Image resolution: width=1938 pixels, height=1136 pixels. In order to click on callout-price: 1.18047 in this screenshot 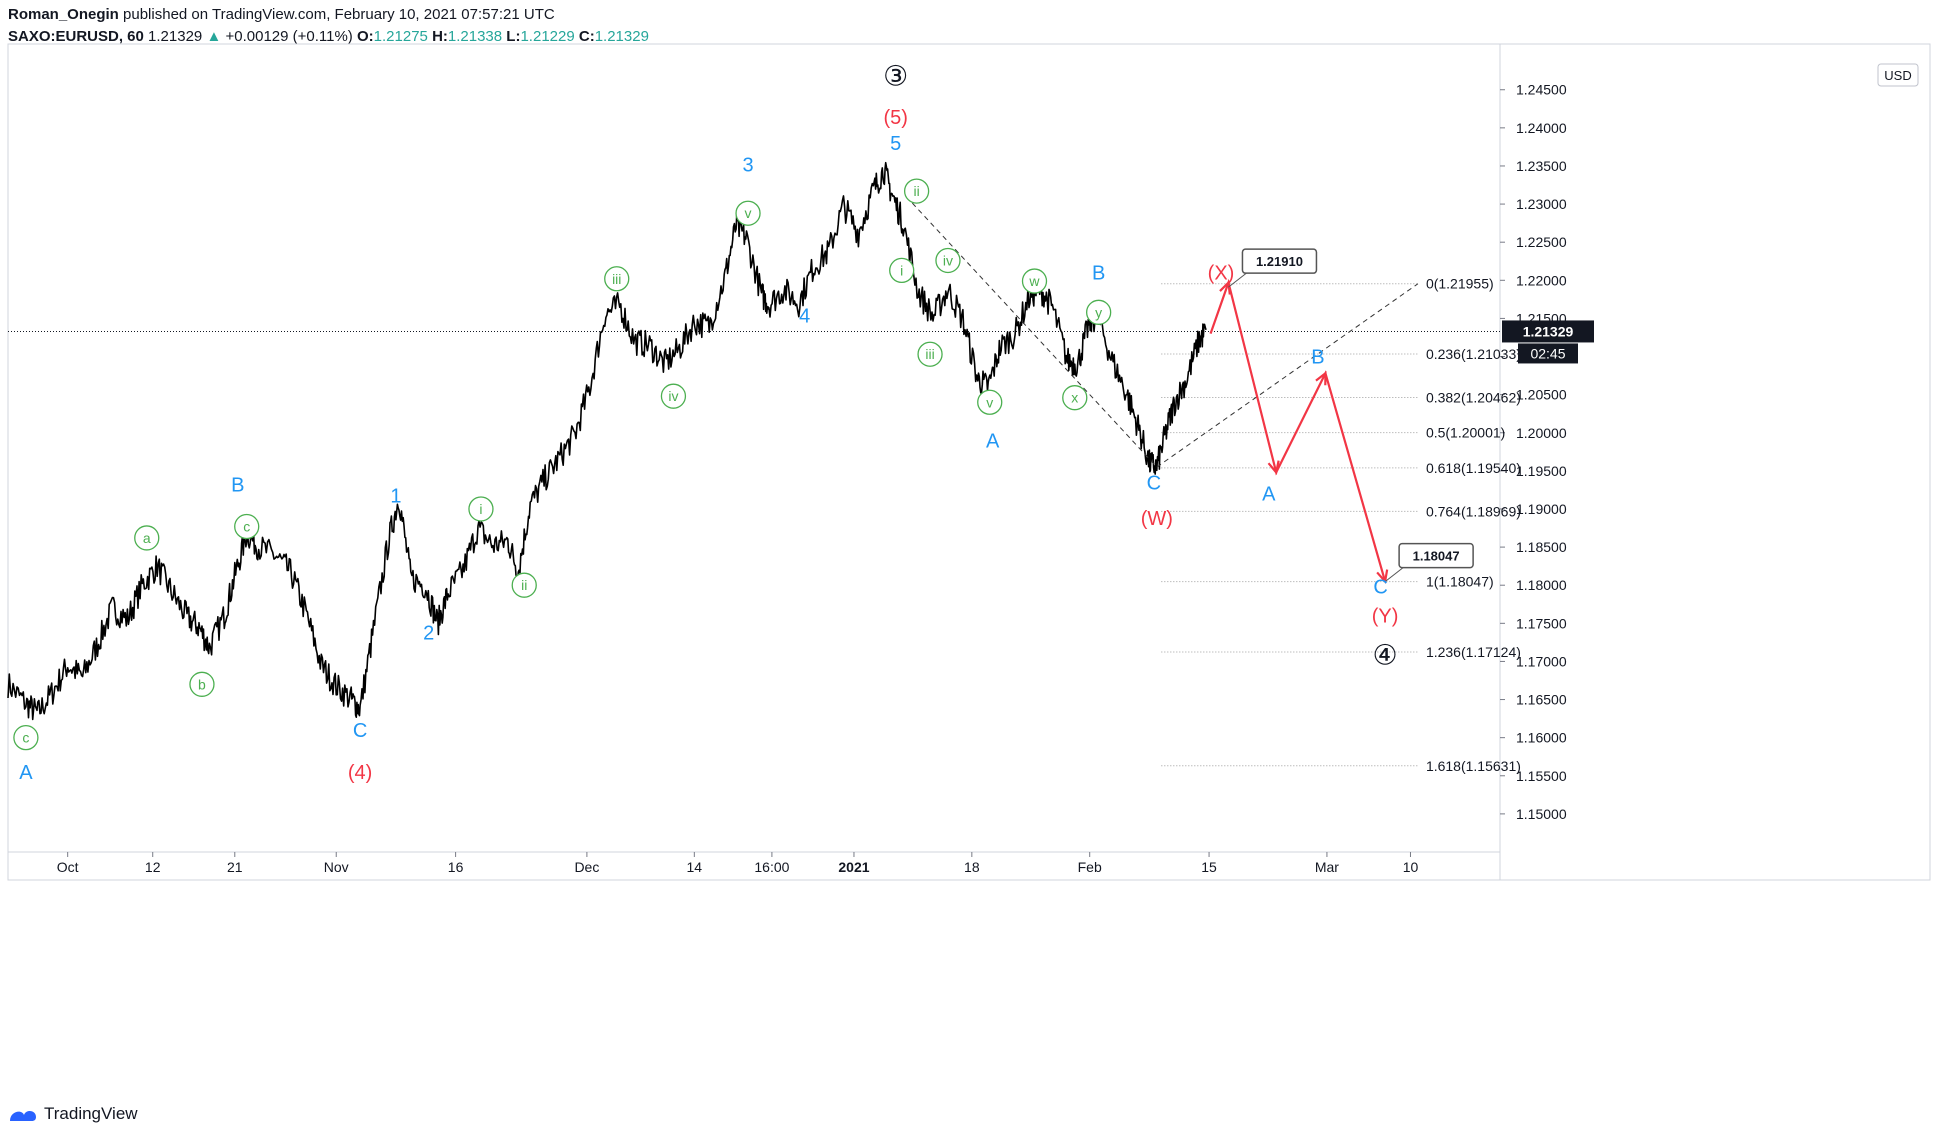, I will do `click(1436, 556)`.